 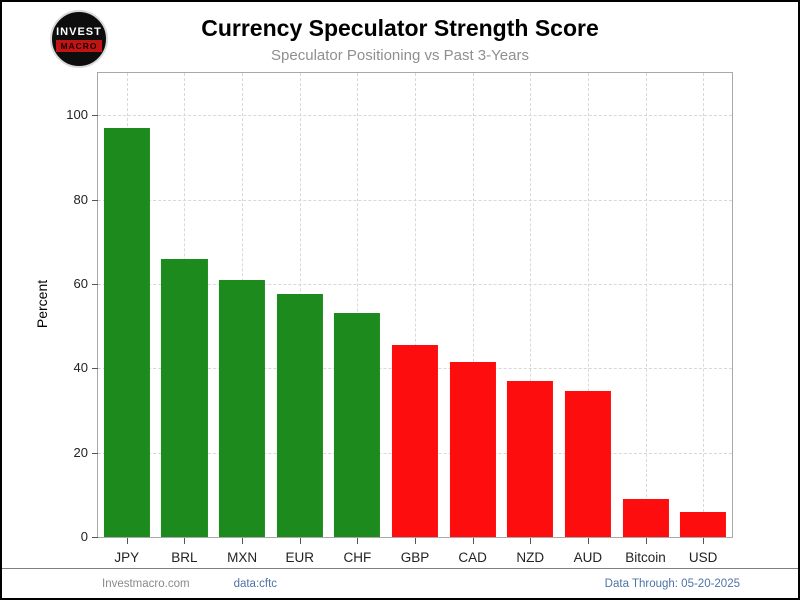 What do you see at coordinates (79, 46) in the screenshot?
I see `logo-text-macro: MACRO` at bounding box center [79, 46].